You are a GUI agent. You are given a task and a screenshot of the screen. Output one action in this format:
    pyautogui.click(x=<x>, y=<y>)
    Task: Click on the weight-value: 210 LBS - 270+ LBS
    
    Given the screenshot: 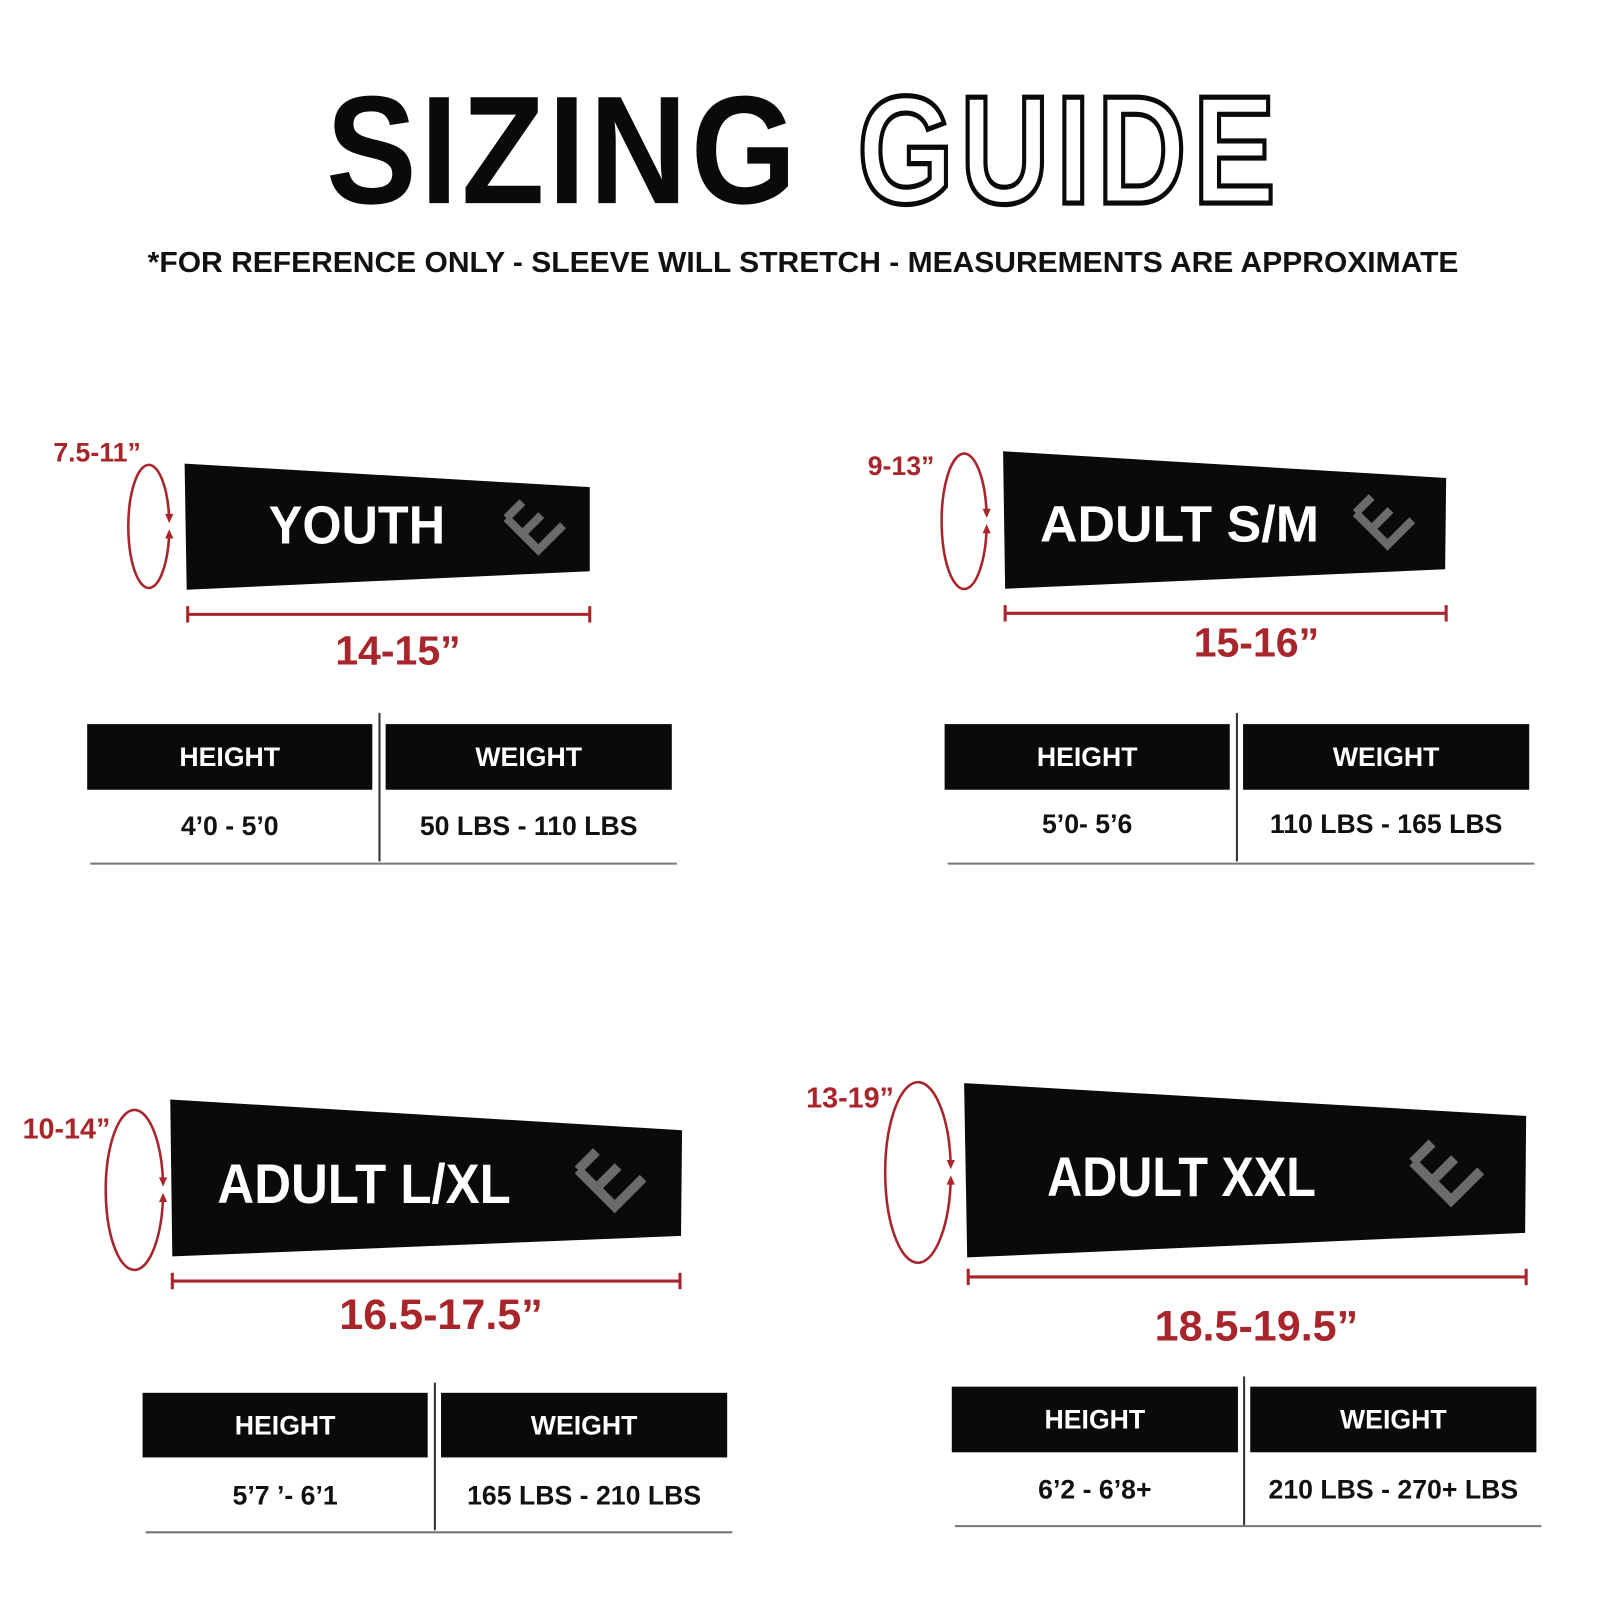 What is the action you would take?
    pyautogui.click(x=1394, y=1489)
    